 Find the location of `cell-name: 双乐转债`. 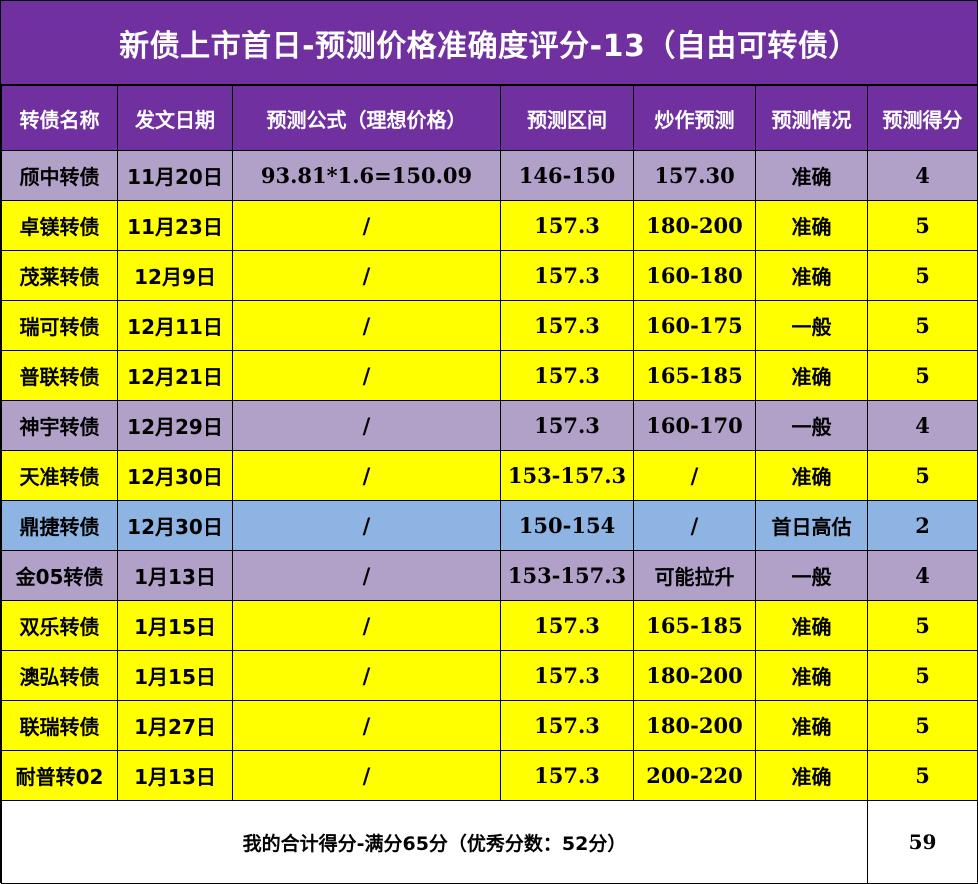

cell-name: 双乐转债 is located at coordinates (59, 625).